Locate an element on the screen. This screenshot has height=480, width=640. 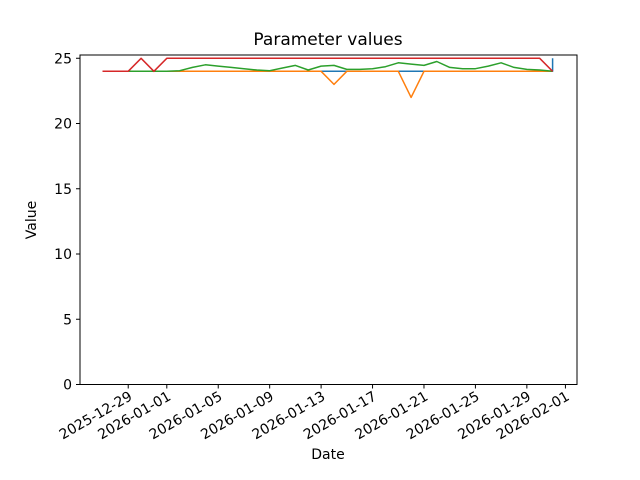
line-red-line is located at coordinates (328, 65).